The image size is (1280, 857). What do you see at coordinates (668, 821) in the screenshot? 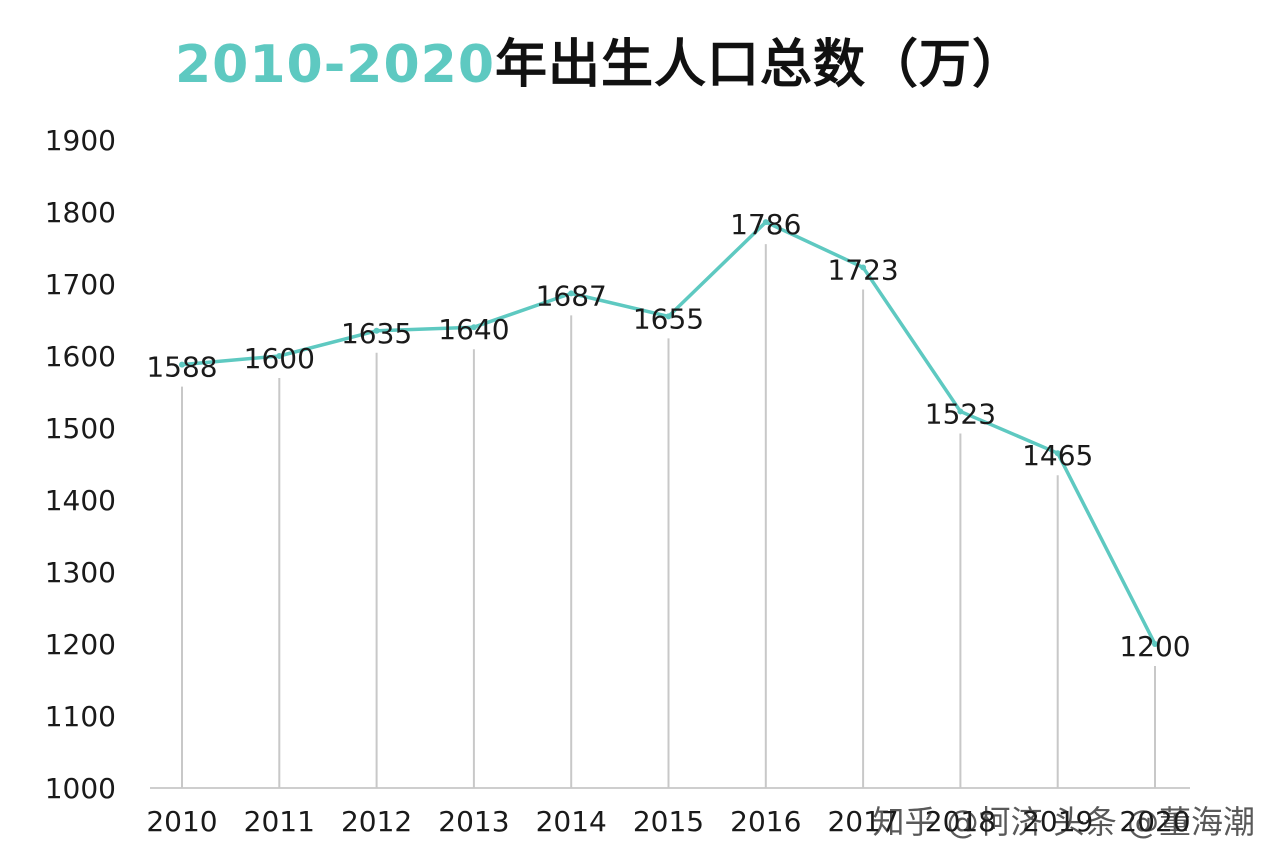
I see `x-tick-label: 2015` at bounding box center [668, 821].